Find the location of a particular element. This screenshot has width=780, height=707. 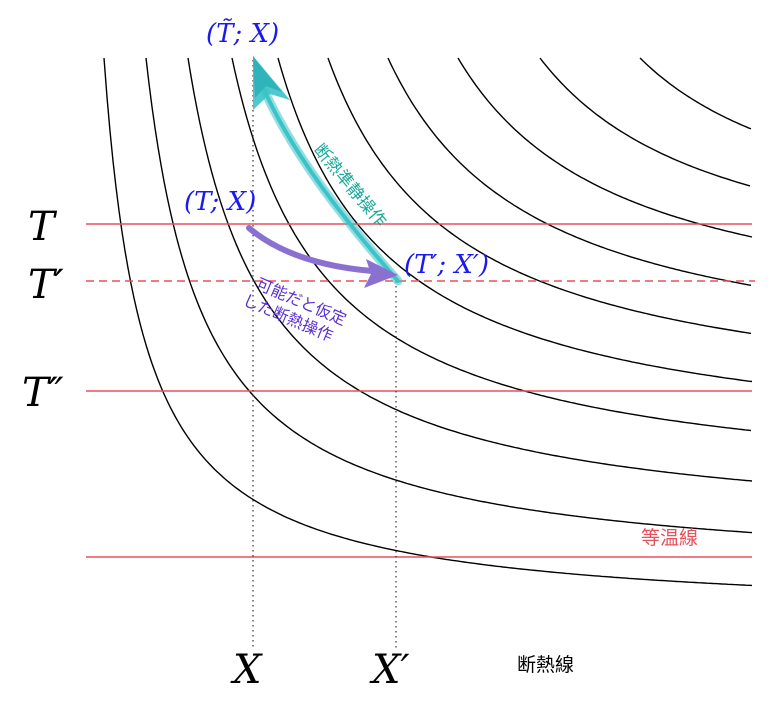

label-X-prime: X′ is located at coordinates (389, 670).